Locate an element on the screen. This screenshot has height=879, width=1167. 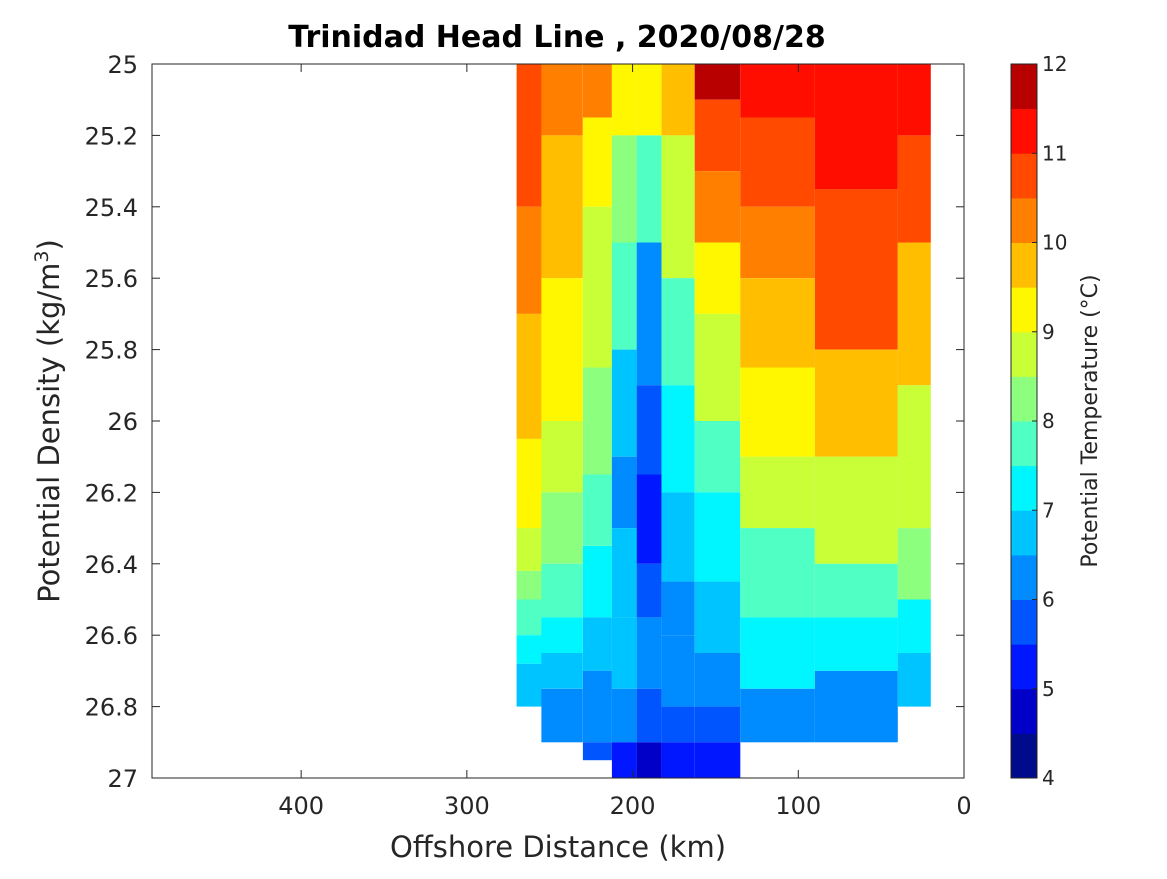
y-axis-label-main: Potential Density (kg/m is located at coordinates (49, 433).